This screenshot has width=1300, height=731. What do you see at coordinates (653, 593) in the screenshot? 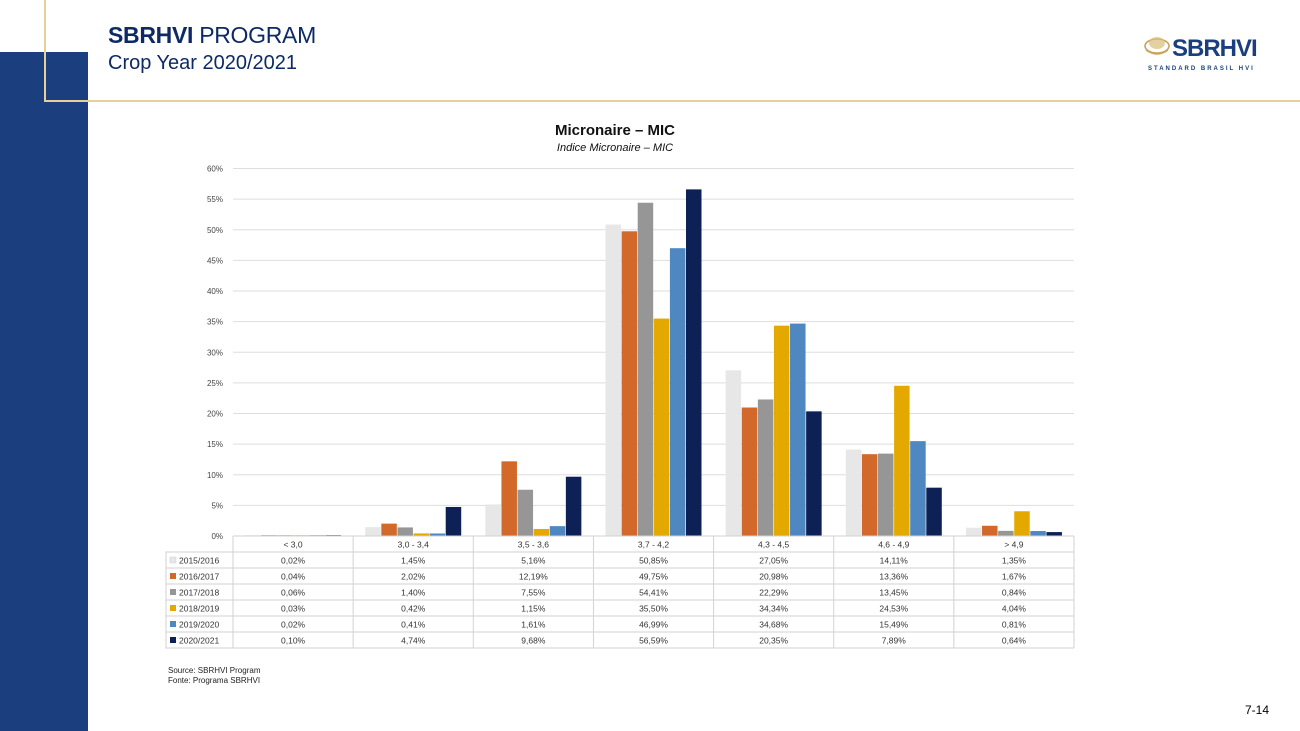
I see `data-label: 54,41%` at bounding box center [653, 593].